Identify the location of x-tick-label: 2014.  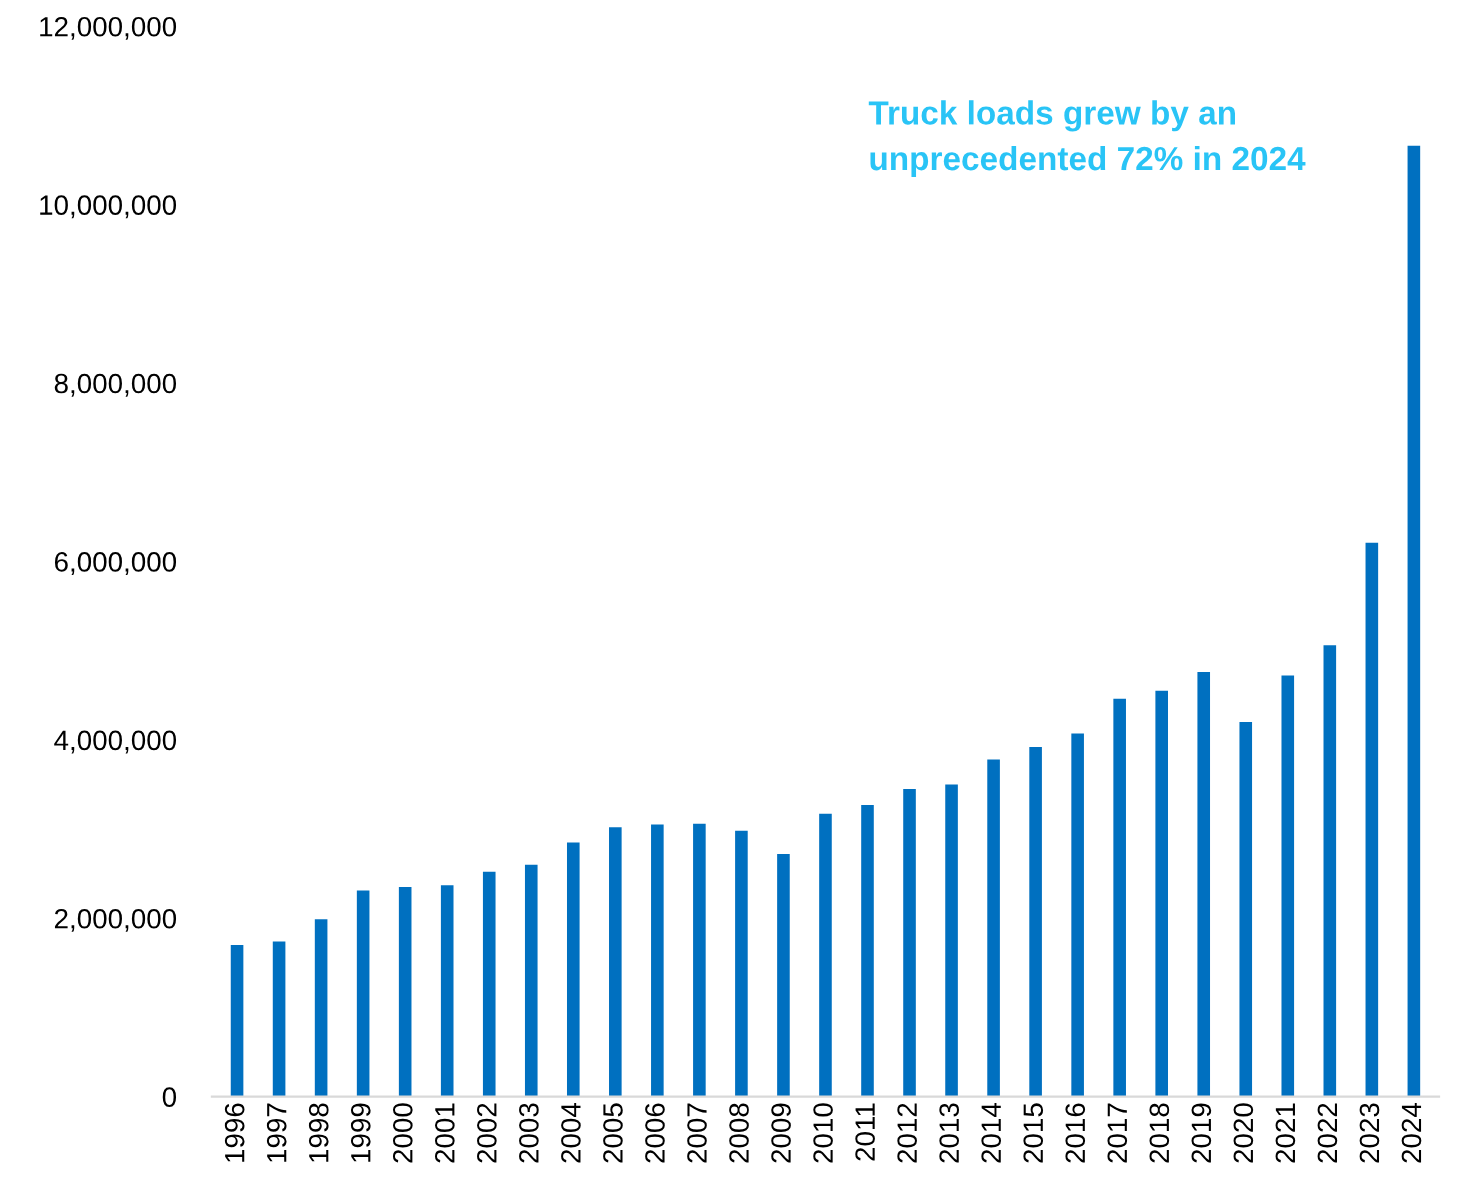
(991, 1133).